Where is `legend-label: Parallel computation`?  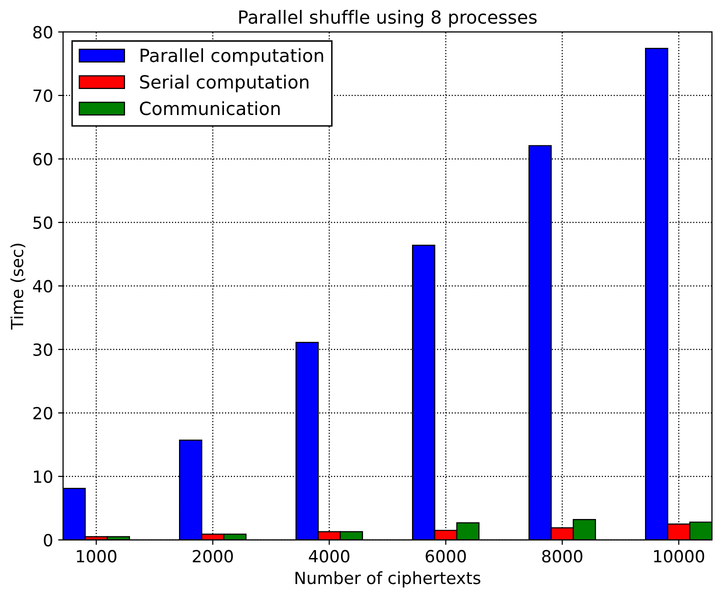 legend-label: Parallel computation is located at coordinates (232, 57).